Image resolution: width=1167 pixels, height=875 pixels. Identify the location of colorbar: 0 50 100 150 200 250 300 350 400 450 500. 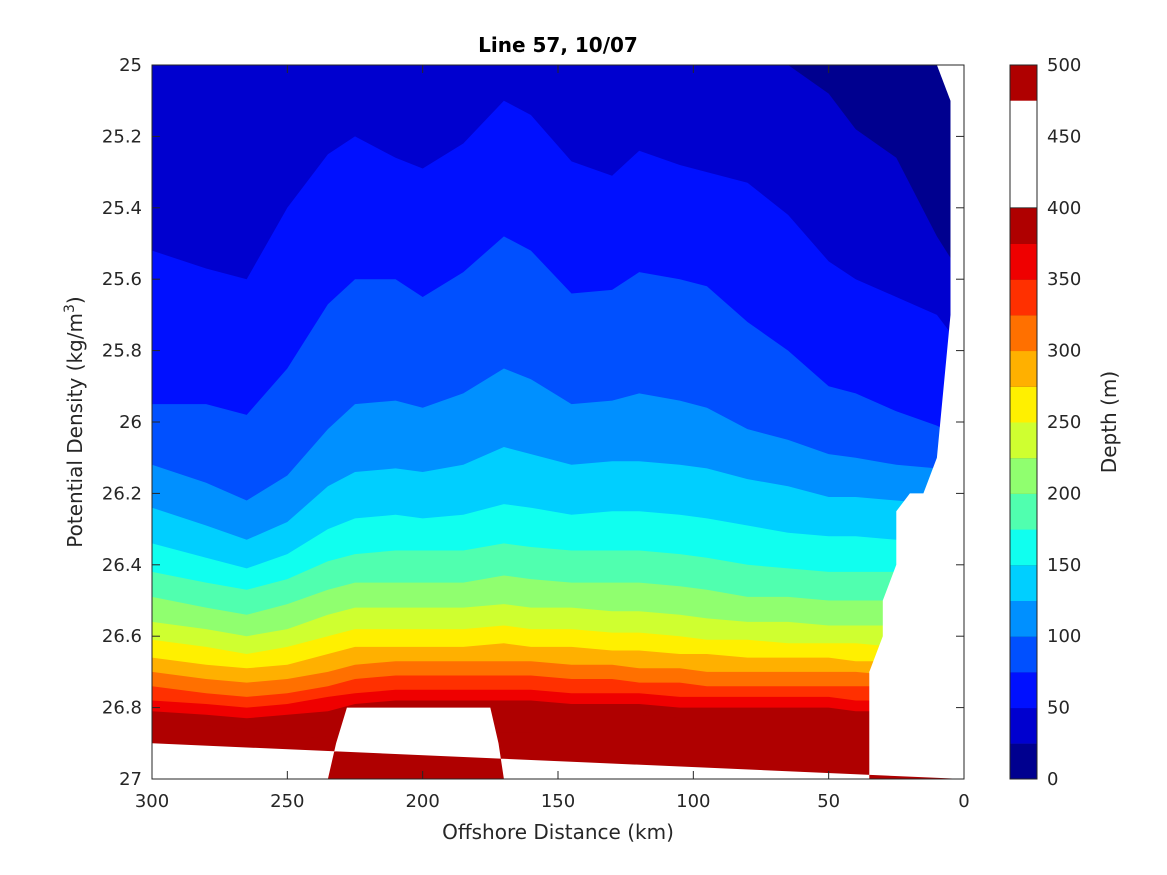
(1045, 422).